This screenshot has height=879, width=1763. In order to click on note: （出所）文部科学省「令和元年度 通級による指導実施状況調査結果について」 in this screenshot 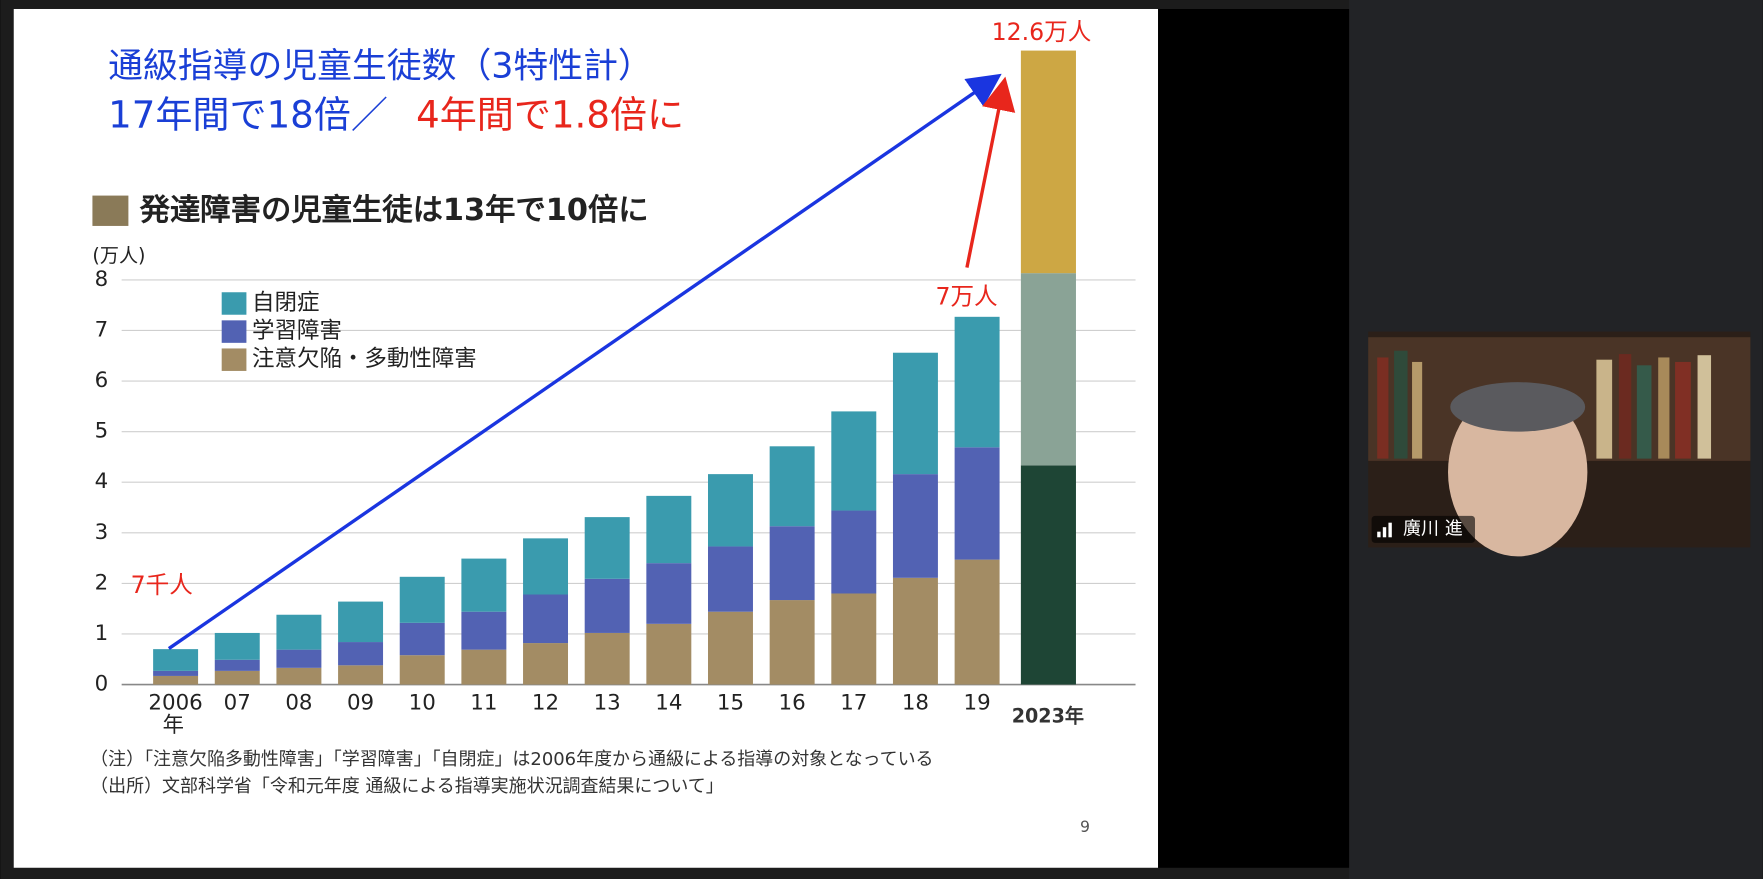, I will do `click(407, 786)`.